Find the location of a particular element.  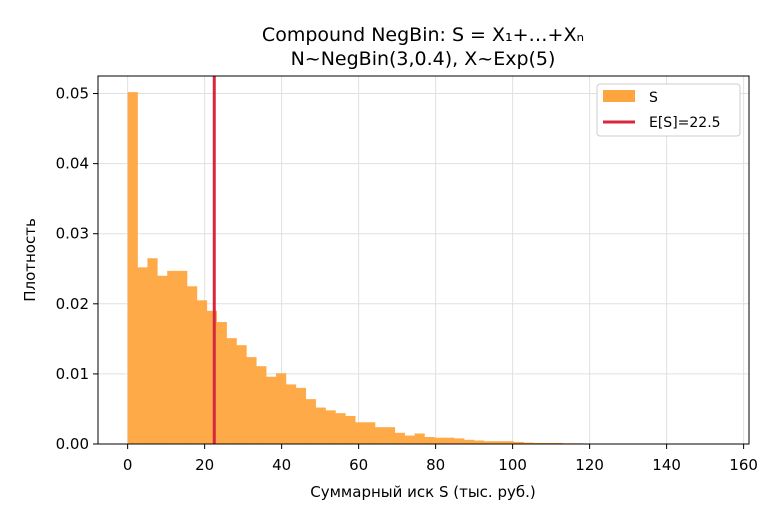

y-tick-label: 0.02 is located at coordinates (72, 304).